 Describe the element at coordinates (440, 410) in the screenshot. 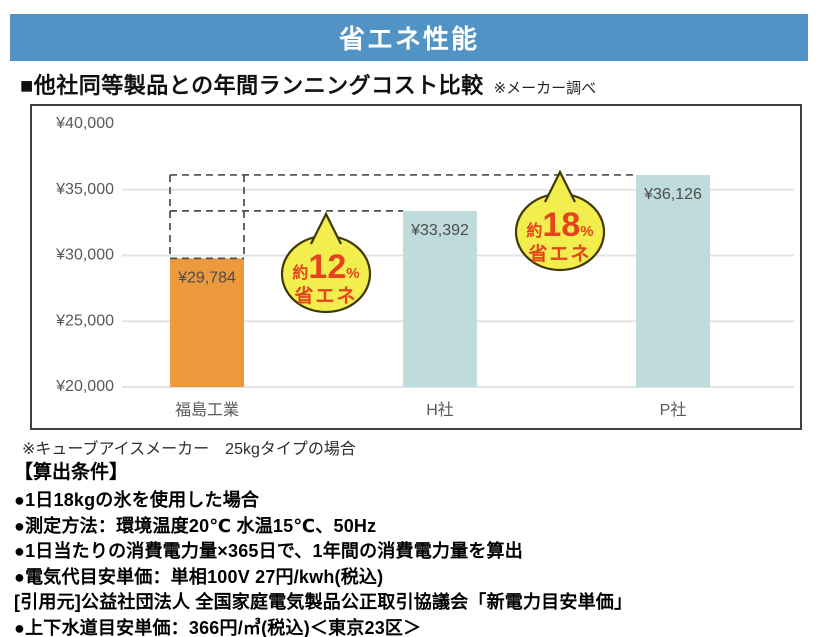

I see `category-label-1: H社` at that location.